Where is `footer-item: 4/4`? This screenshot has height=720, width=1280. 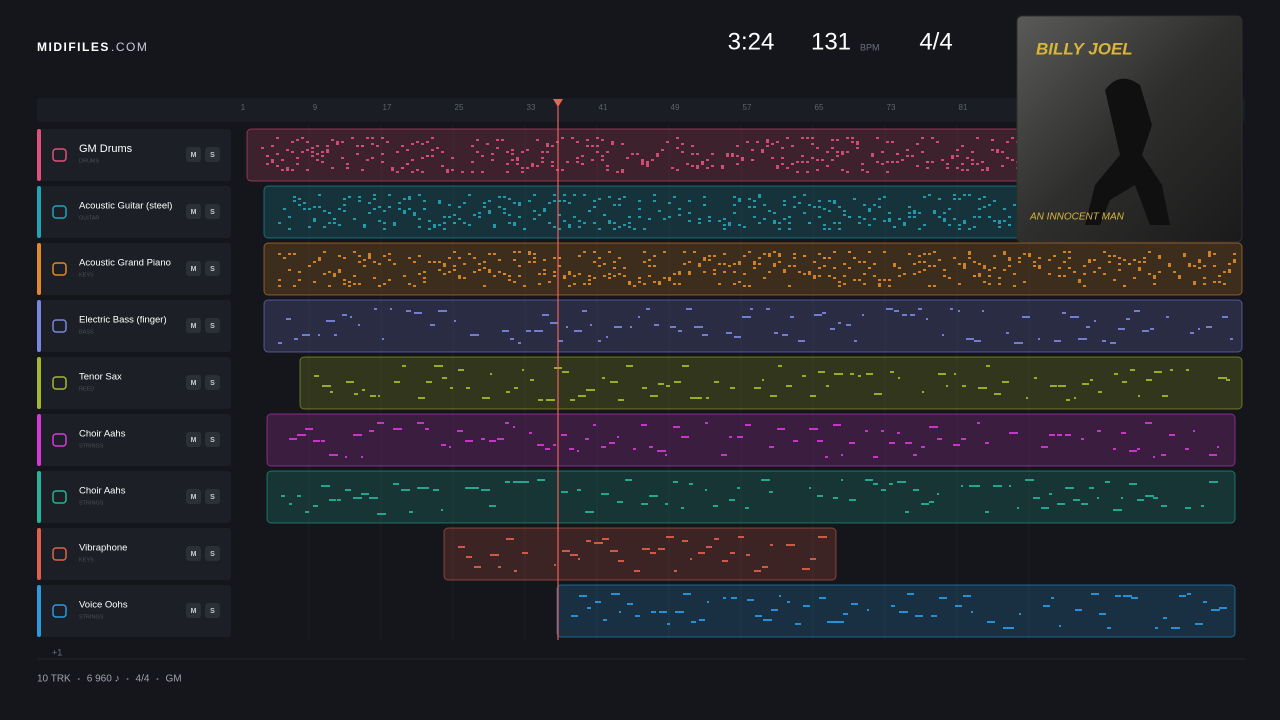
footer-item: 4/4 is located at coordinates (143, 679).